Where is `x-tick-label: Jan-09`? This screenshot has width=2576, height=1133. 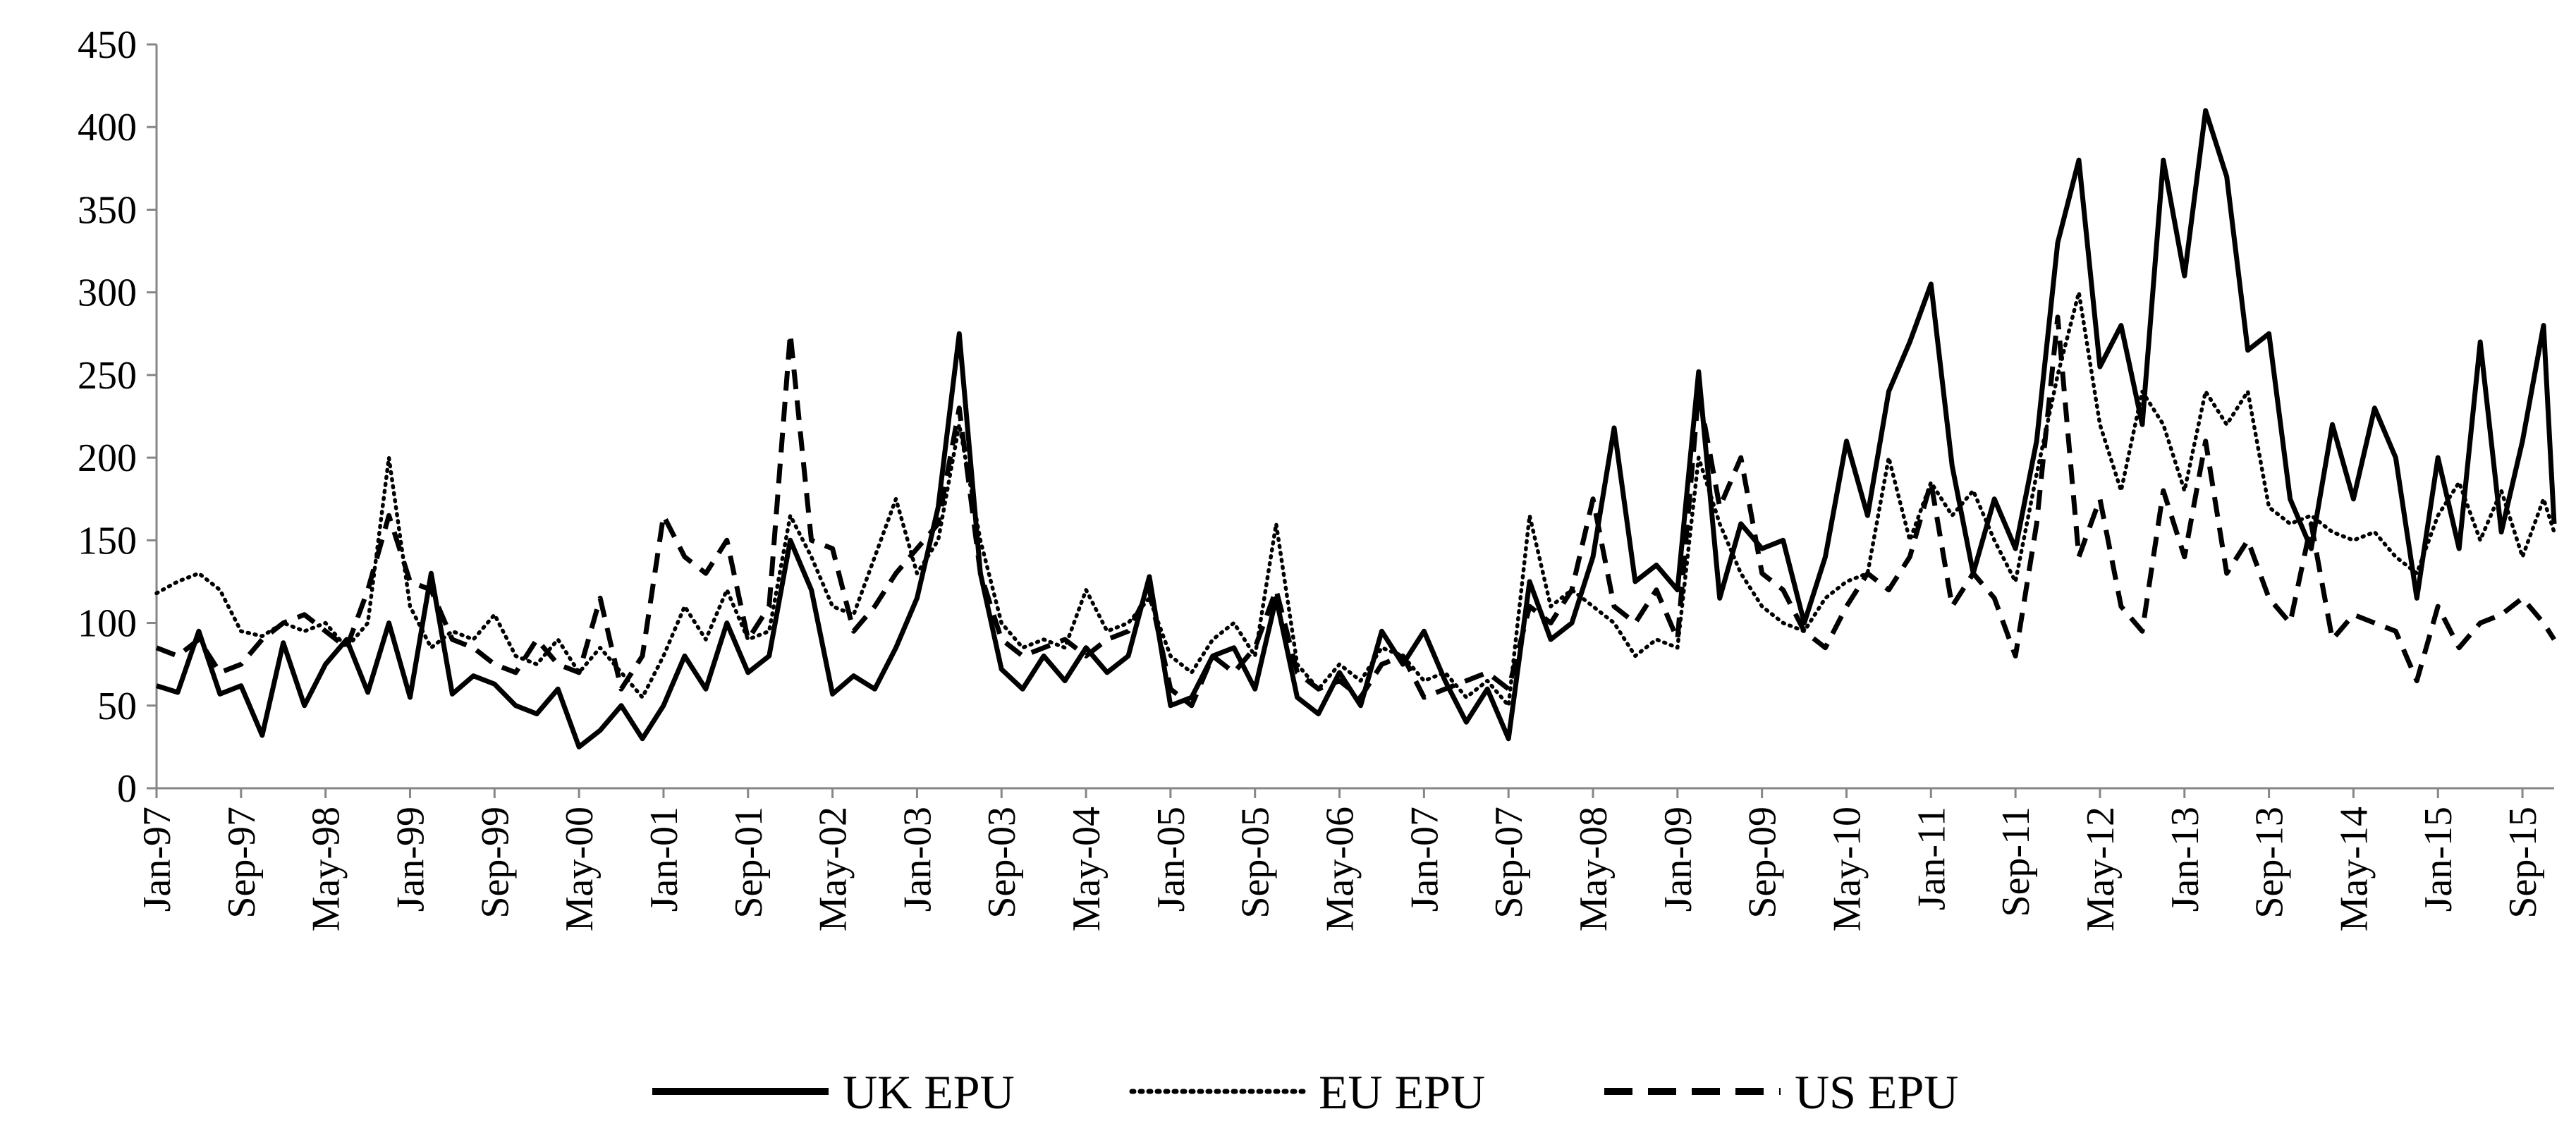 x-tick-label: Jan-09 is located at coordinates (1678, 859).